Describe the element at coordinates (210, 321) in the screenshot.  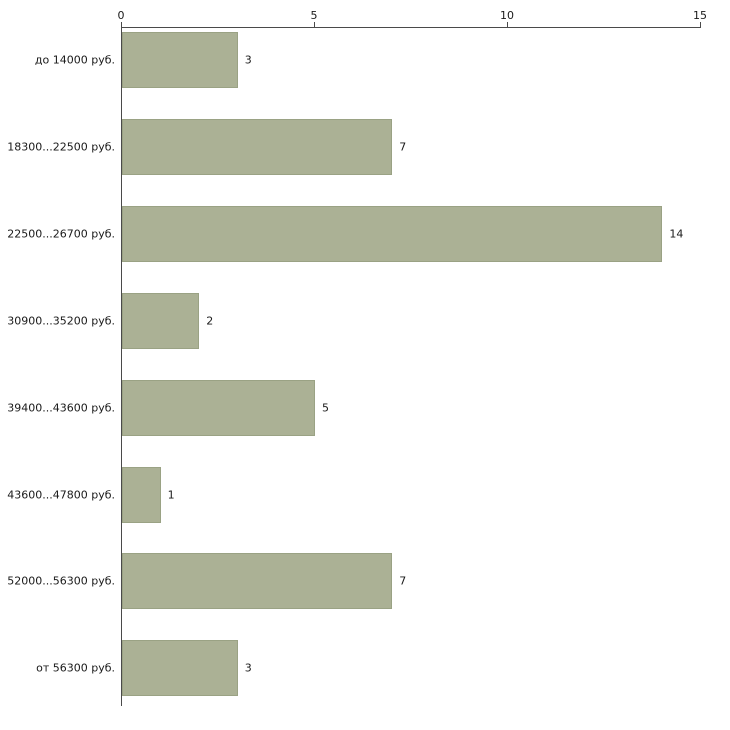
I see `bar-value-label: 2` at that location.